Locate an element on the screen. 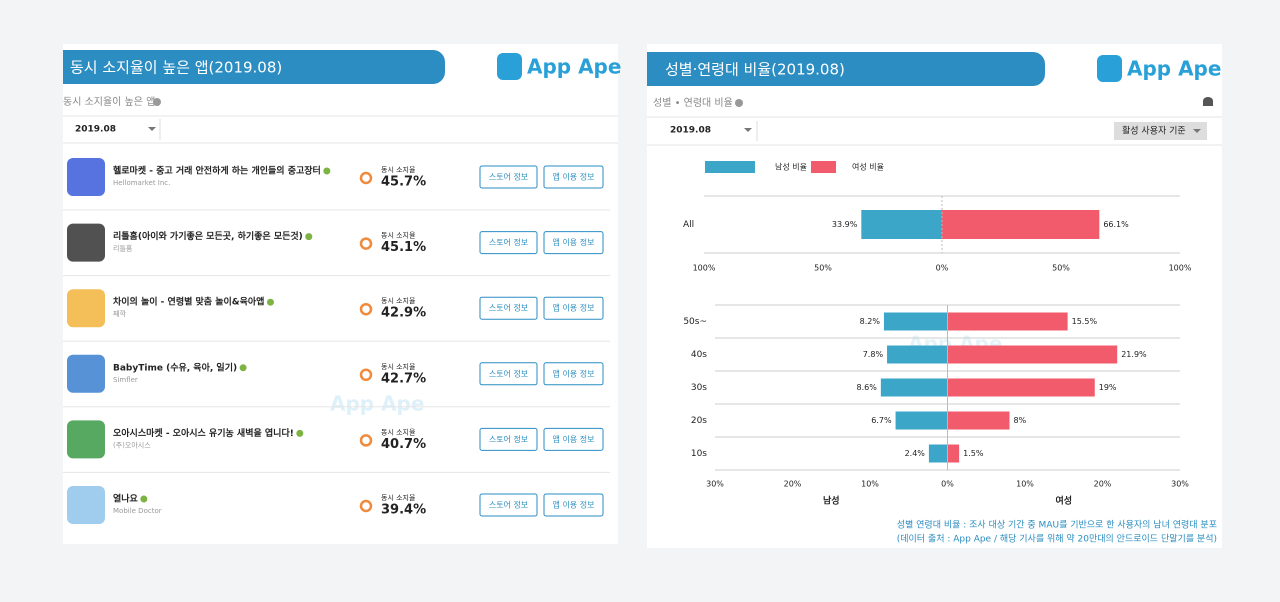 The width and height of the screenshot is (1280, 602). value-label: 21.9% is located at coordinates (1134, 354).